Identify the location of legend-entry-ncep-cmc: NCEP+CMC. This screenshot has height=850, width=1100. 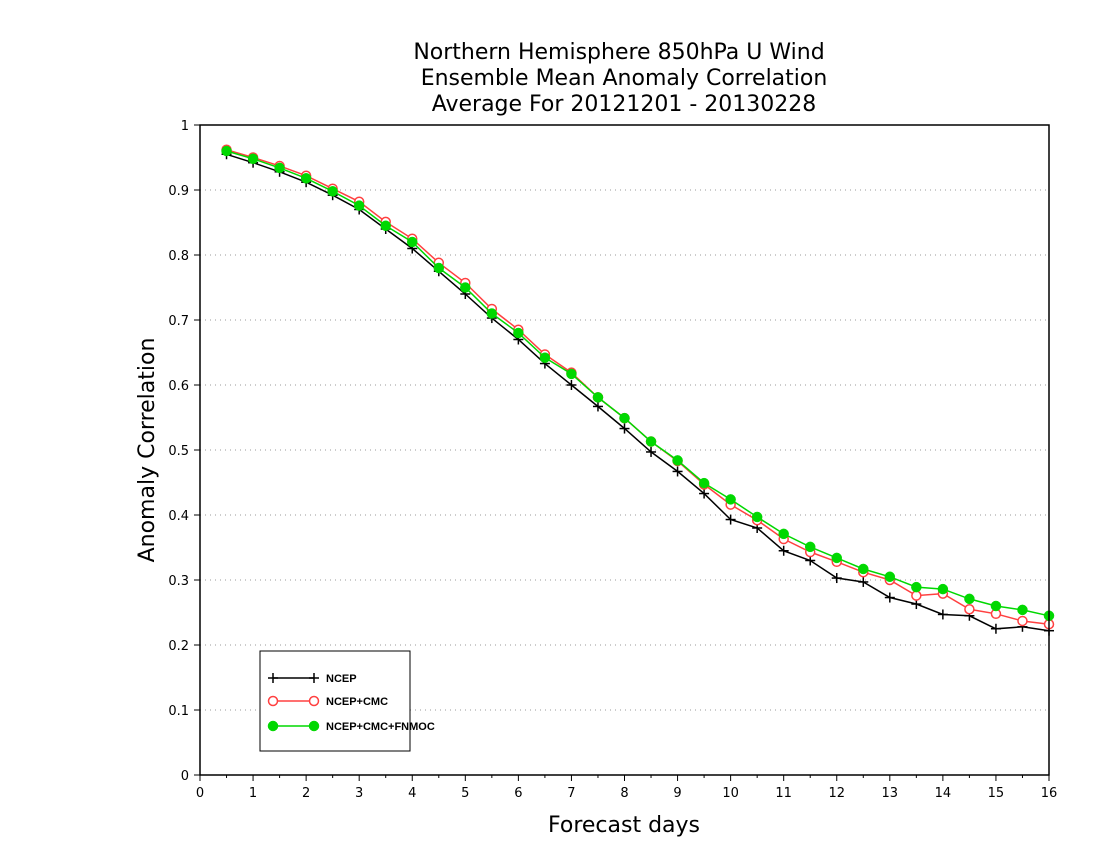
(327, 701).